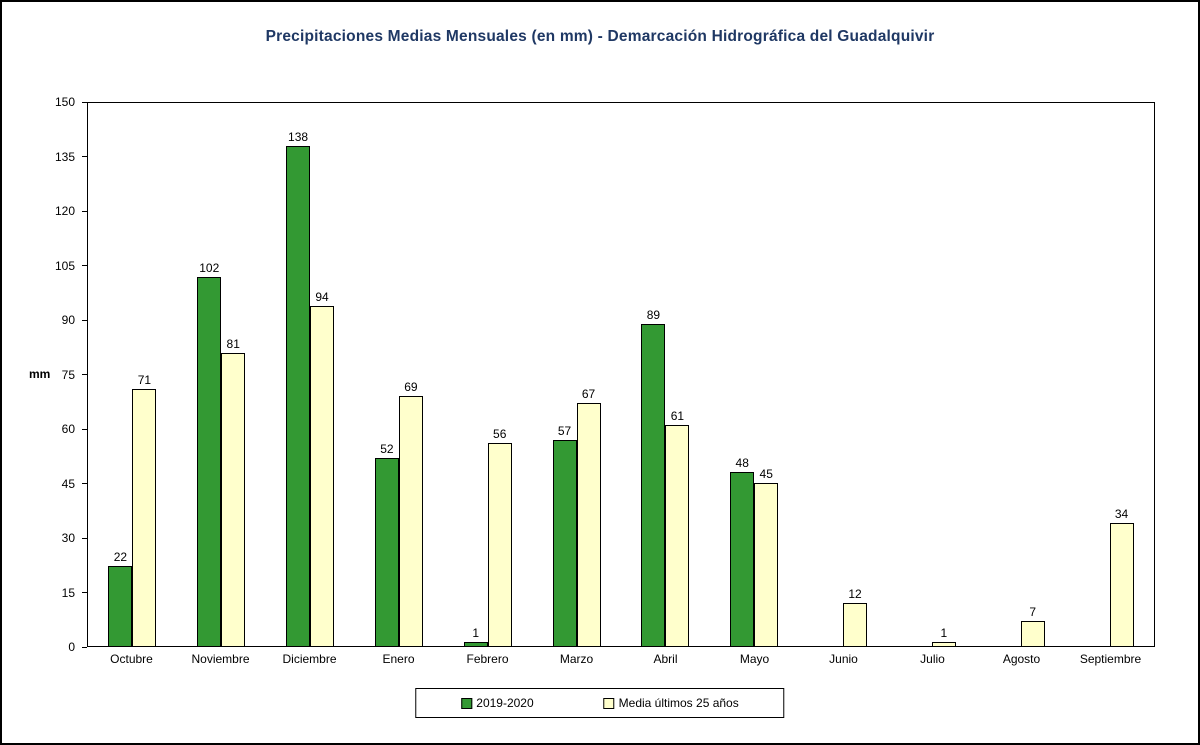 This screenshot has width=1200, height=745. I want to click on bar-value-label: 45, so click(766, 474).